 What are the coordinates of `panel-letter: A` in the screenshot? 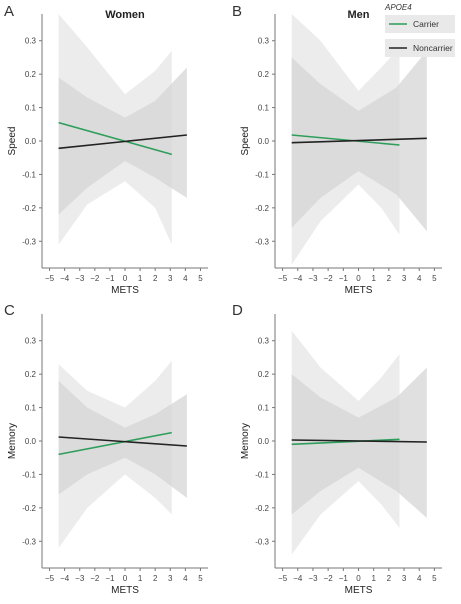 It's located at (9, 11).